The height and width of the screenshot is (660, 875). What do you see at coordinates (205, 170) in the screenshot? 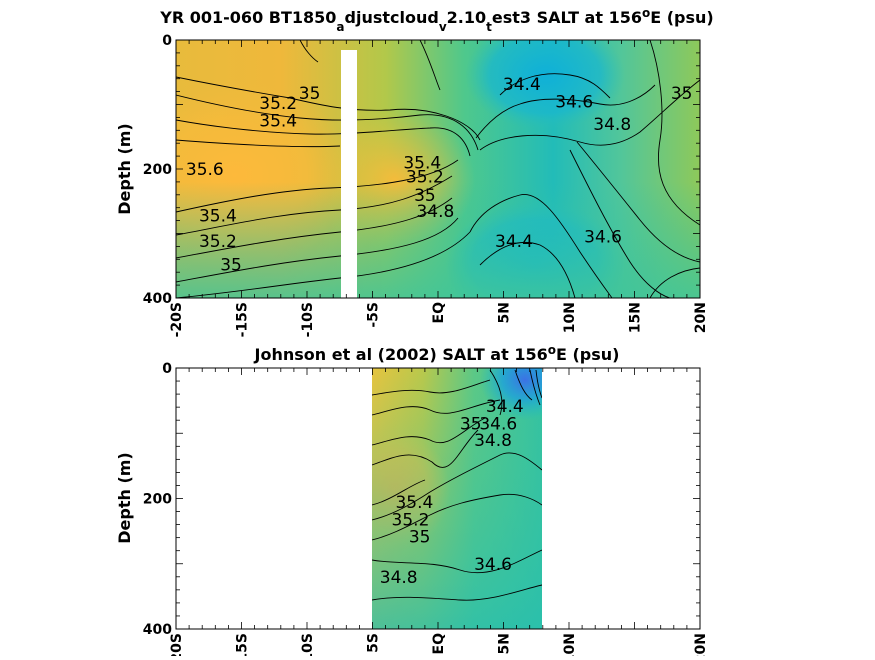
I see `contour-label: 35.6` at bounding box center [205, 170].